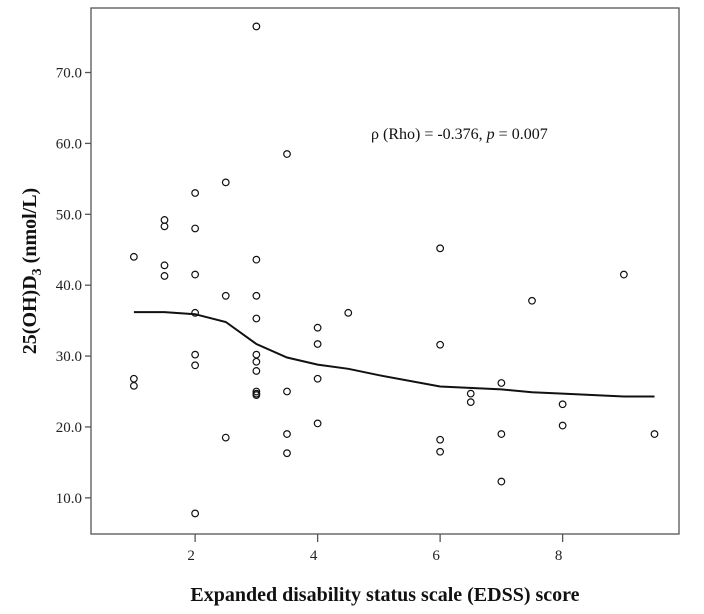 This screenshot has width=704, height=614. I want to click on x-tick-label: 2, so click(191, 556).